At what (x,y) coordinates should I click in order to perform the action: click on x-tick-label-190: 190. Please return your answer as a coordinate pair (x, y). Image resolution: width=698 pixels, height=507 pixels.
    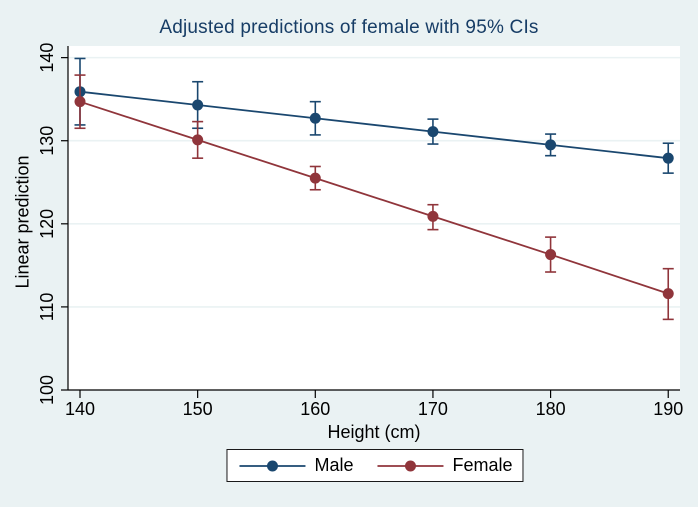
    Looking at the image, I should click on (668, 409).